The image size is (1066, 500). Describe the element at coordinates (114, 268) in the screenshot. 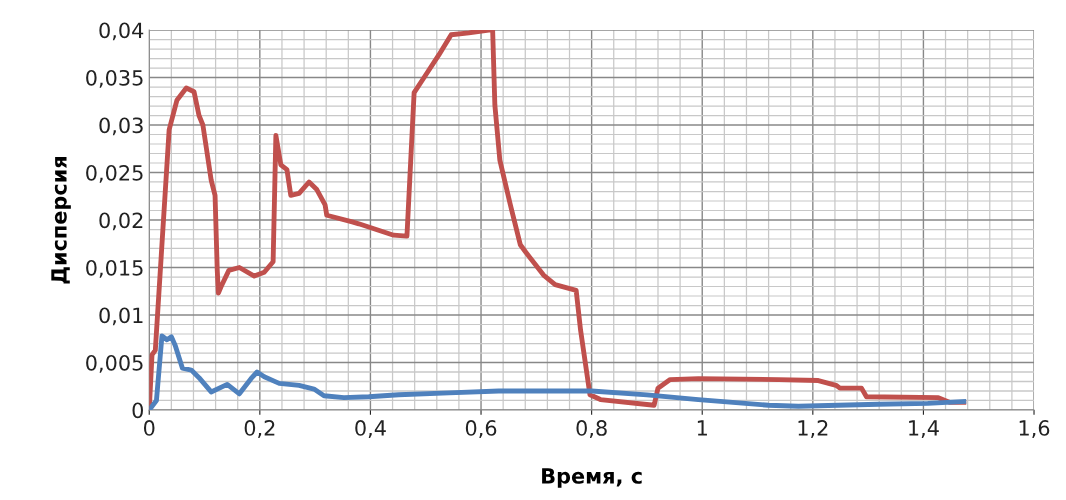

I see `y-tick-label: 0,015` at that location.